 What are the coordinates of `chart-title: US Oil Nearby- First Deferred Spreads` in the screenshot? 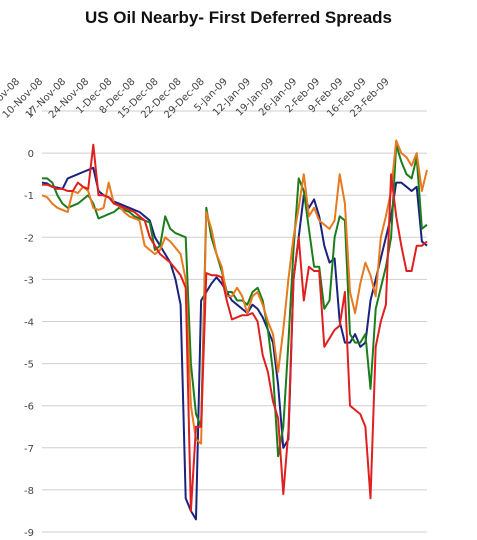 It's located at (238, 17).